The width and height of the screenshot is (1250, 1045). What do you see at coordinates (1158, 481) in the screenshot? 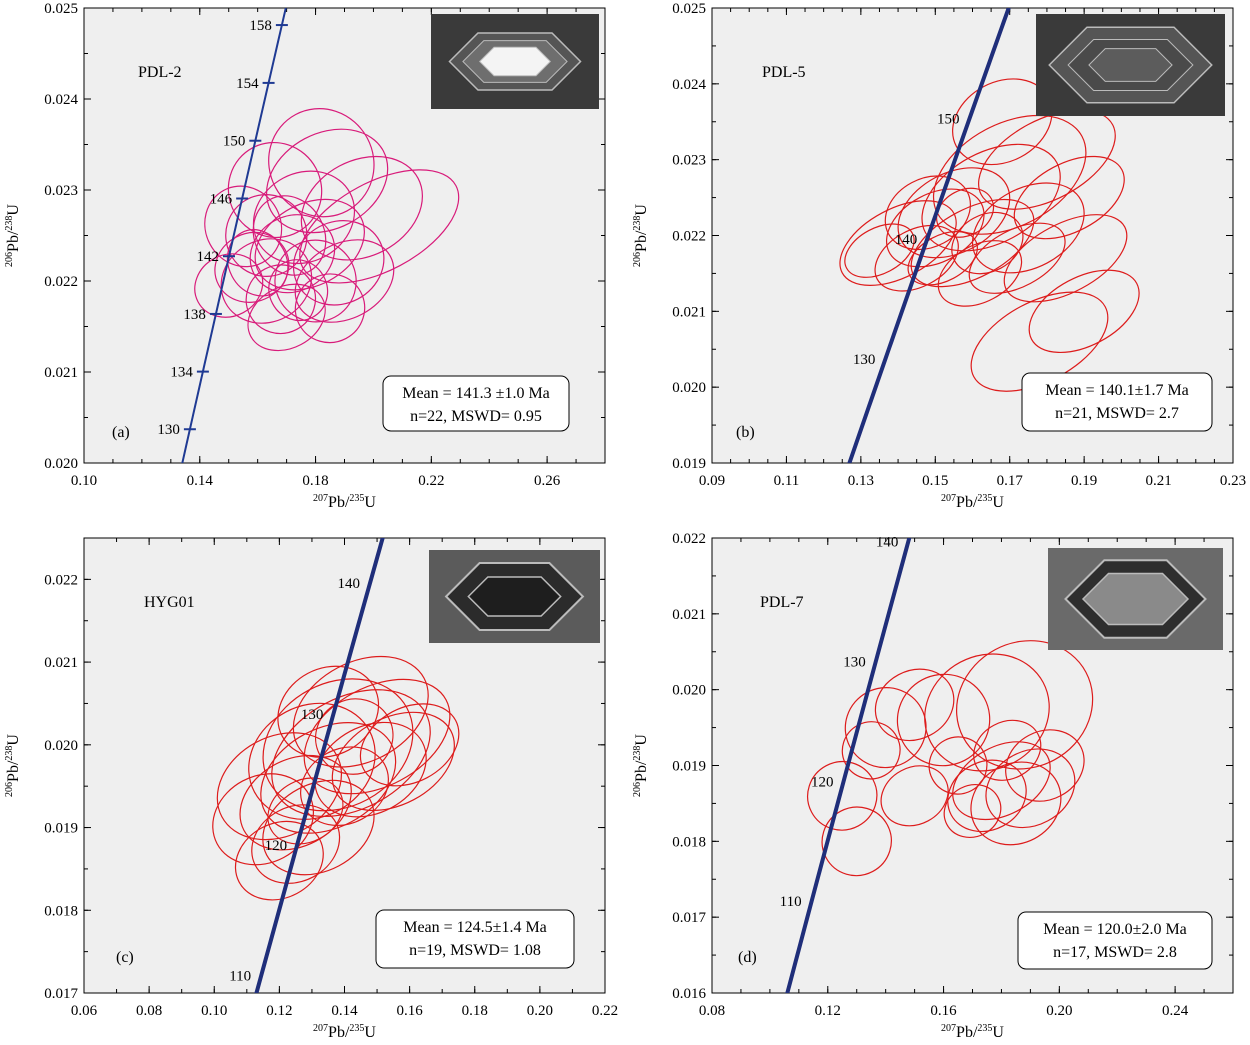
I see `x-tick-label: 0.21` at bounding box center [1158, 481].